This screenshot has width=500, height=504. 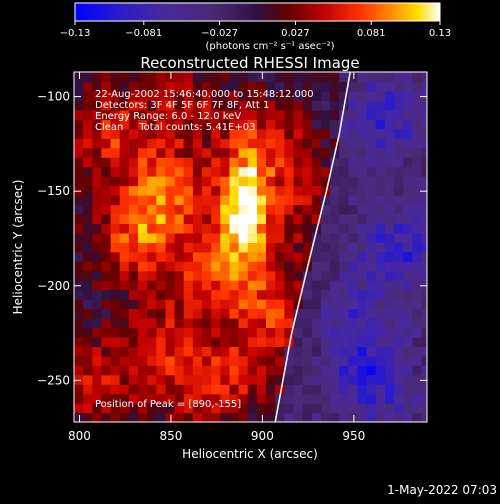 I want to click on x-tick-label: 950, so click(x=353, y=436).